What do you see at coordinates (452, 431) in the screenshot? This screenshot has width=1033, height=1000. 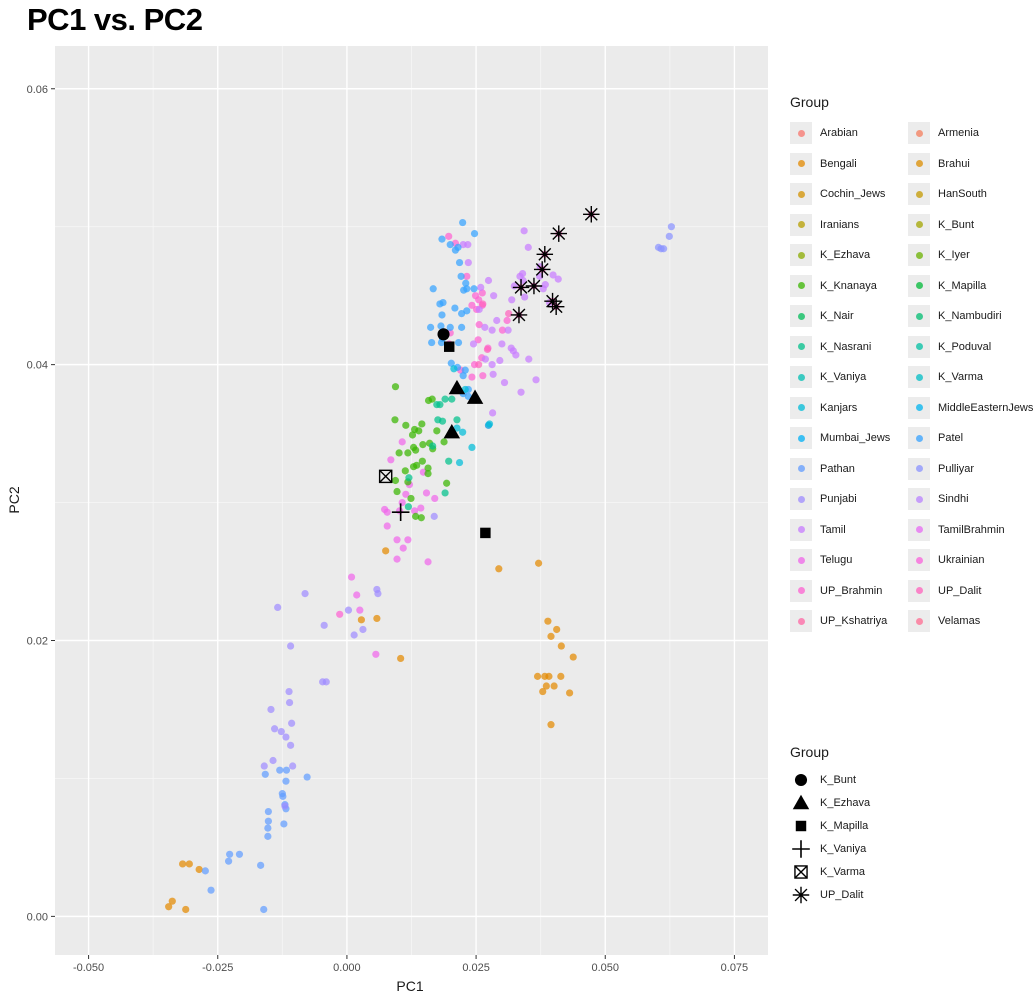 I see `highlight-point-k-ezhava-mark` at bounding box center [452, 431].